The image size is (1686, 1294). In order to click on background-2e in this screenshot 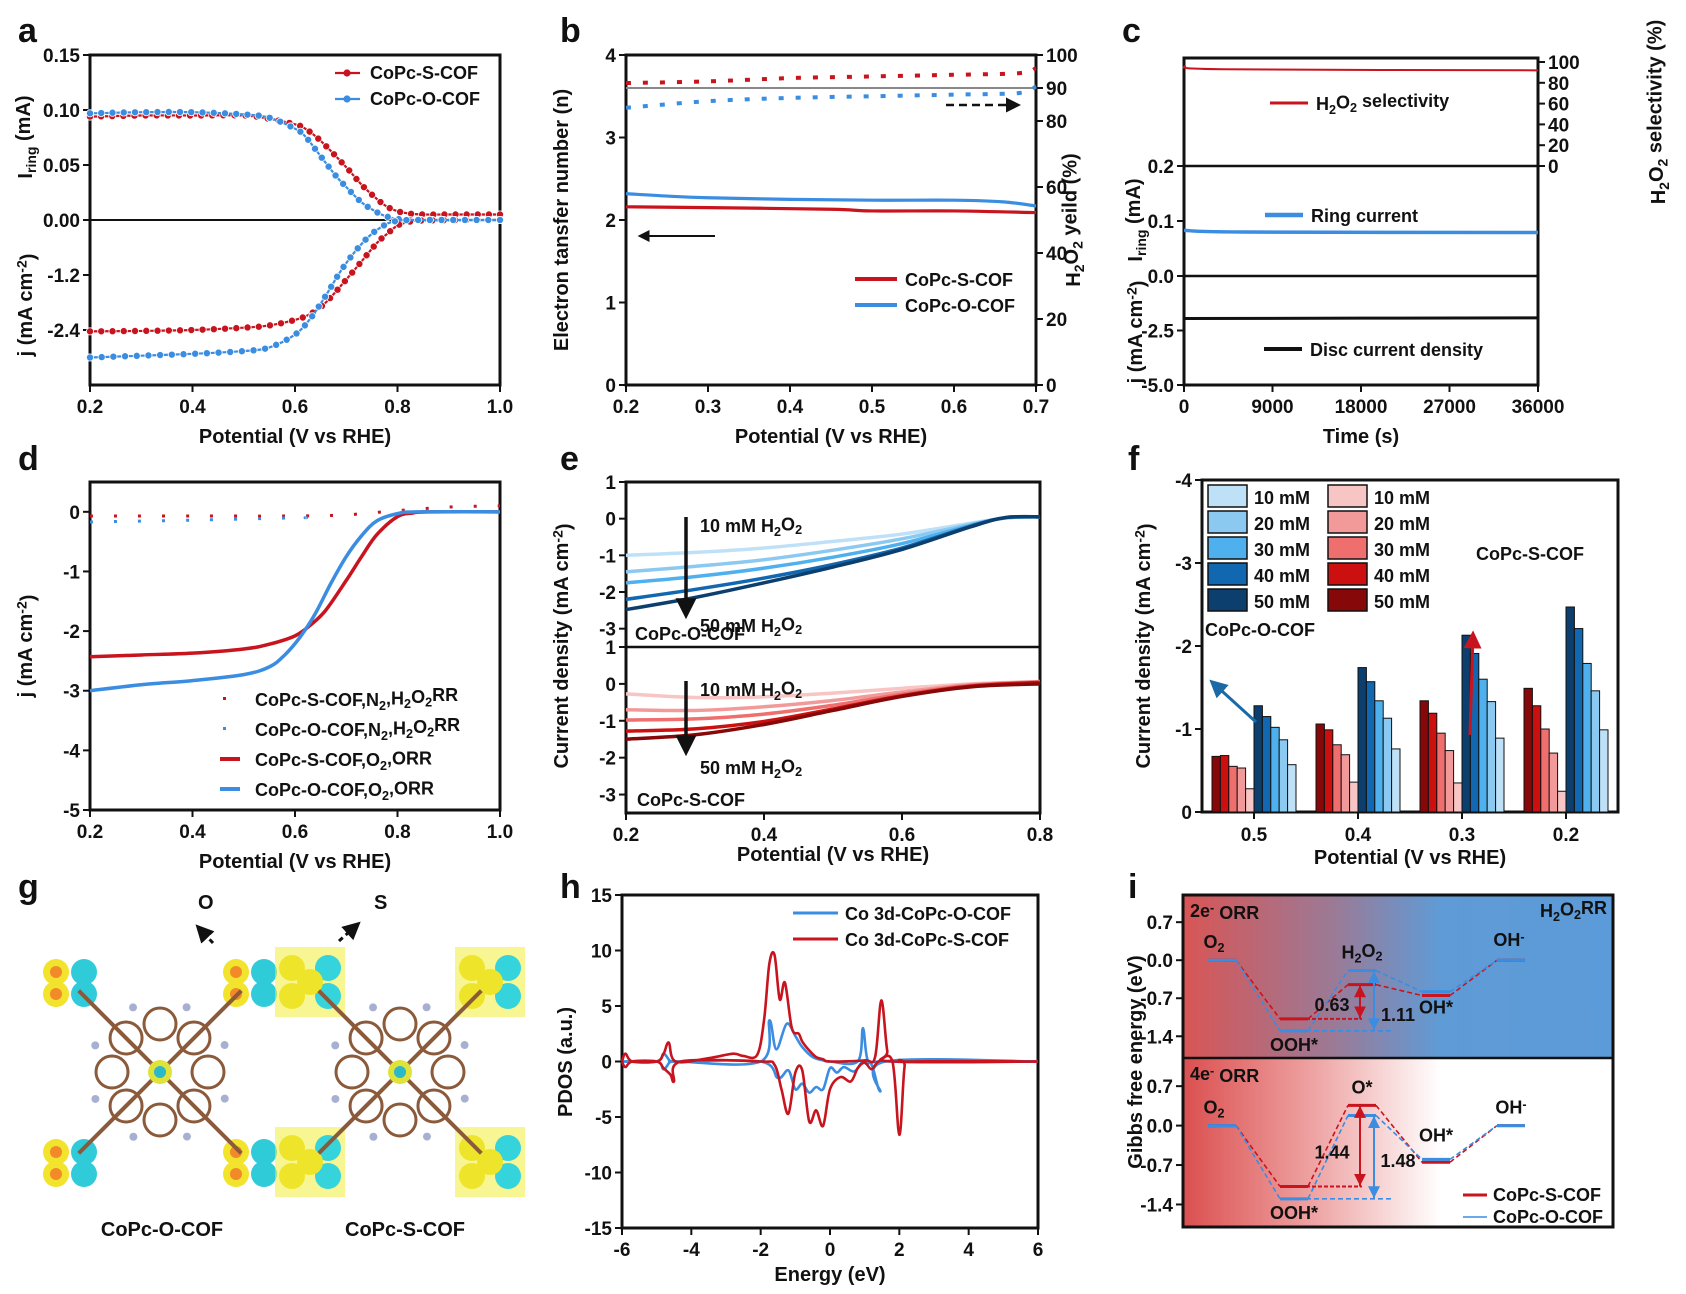, I will do `click(1398, 976)`.